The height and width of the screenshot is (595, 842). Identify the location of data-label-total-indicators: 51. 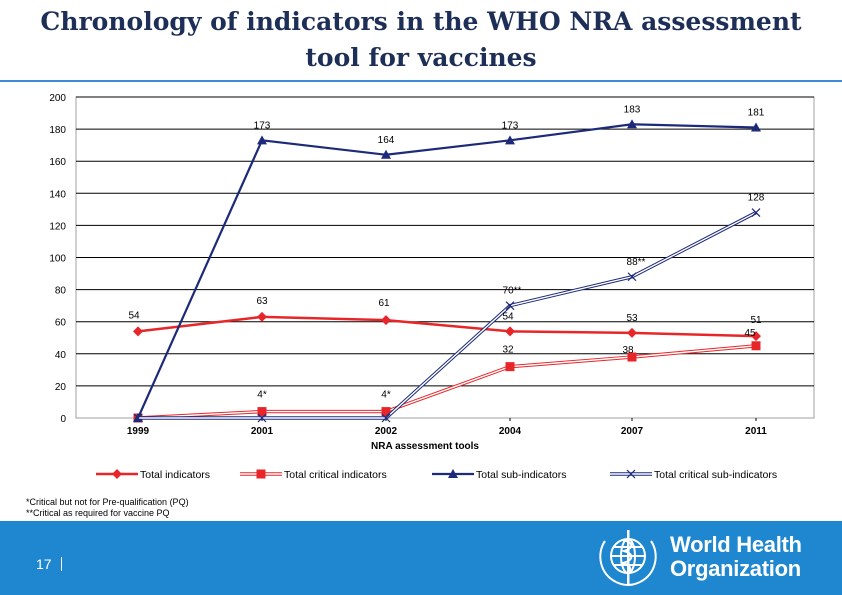
(756, 320).